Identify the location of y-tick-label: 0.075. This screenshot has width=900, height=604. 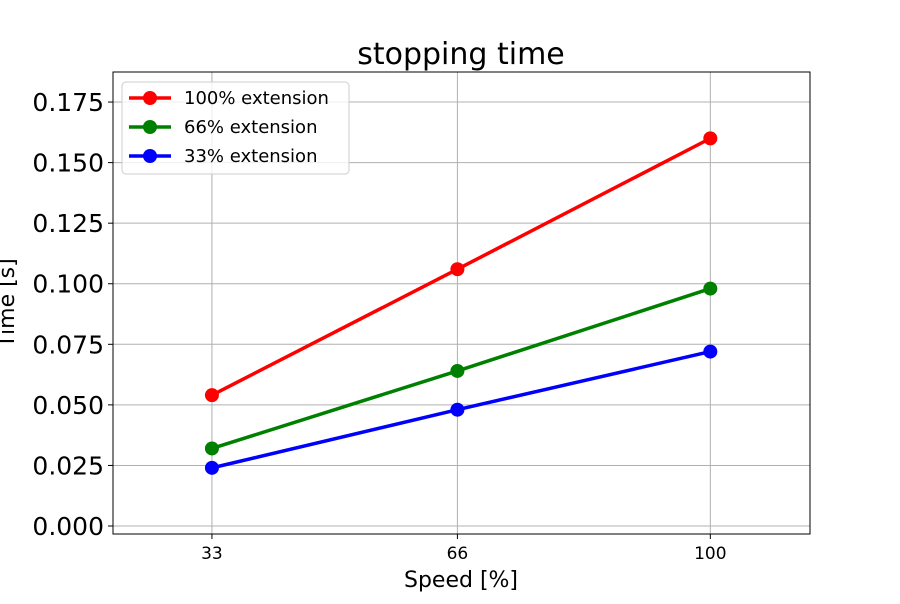
(68, 344).